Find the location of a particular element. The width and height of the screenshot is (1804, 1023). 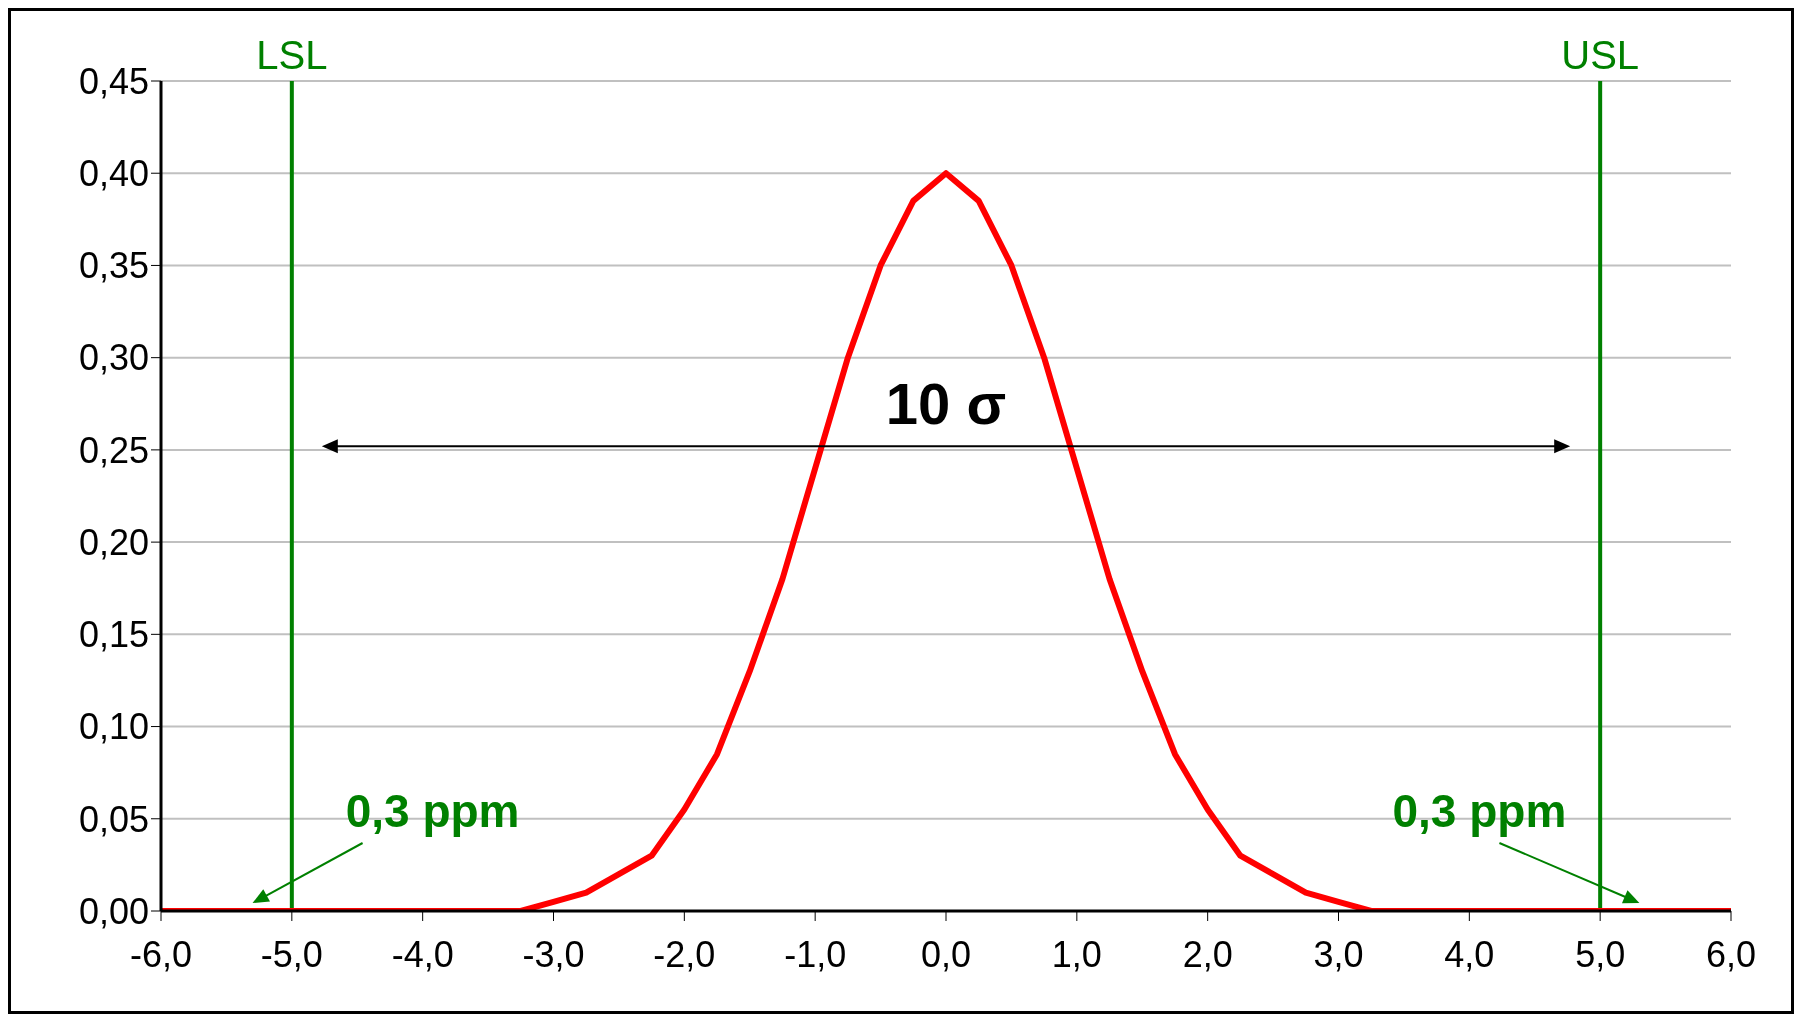

ref-line-label: USL is located at coordinates (1600, 55).